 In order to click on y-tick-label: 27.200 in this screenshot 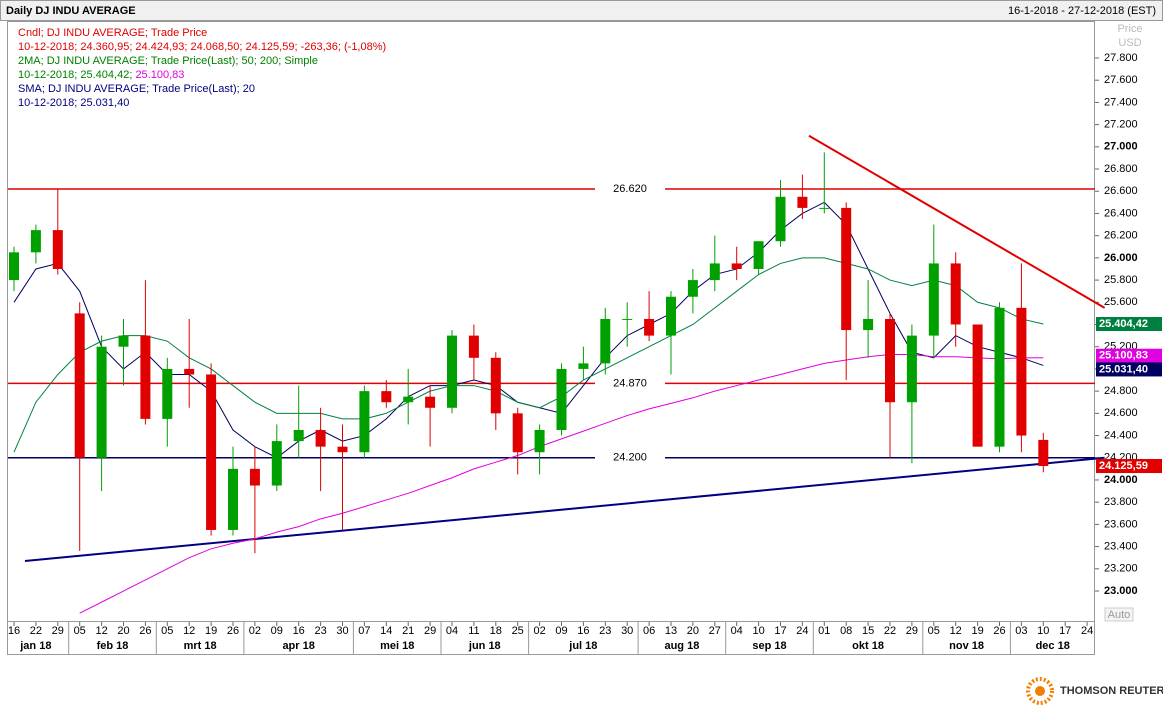, I will do `click(1121, 125)`.